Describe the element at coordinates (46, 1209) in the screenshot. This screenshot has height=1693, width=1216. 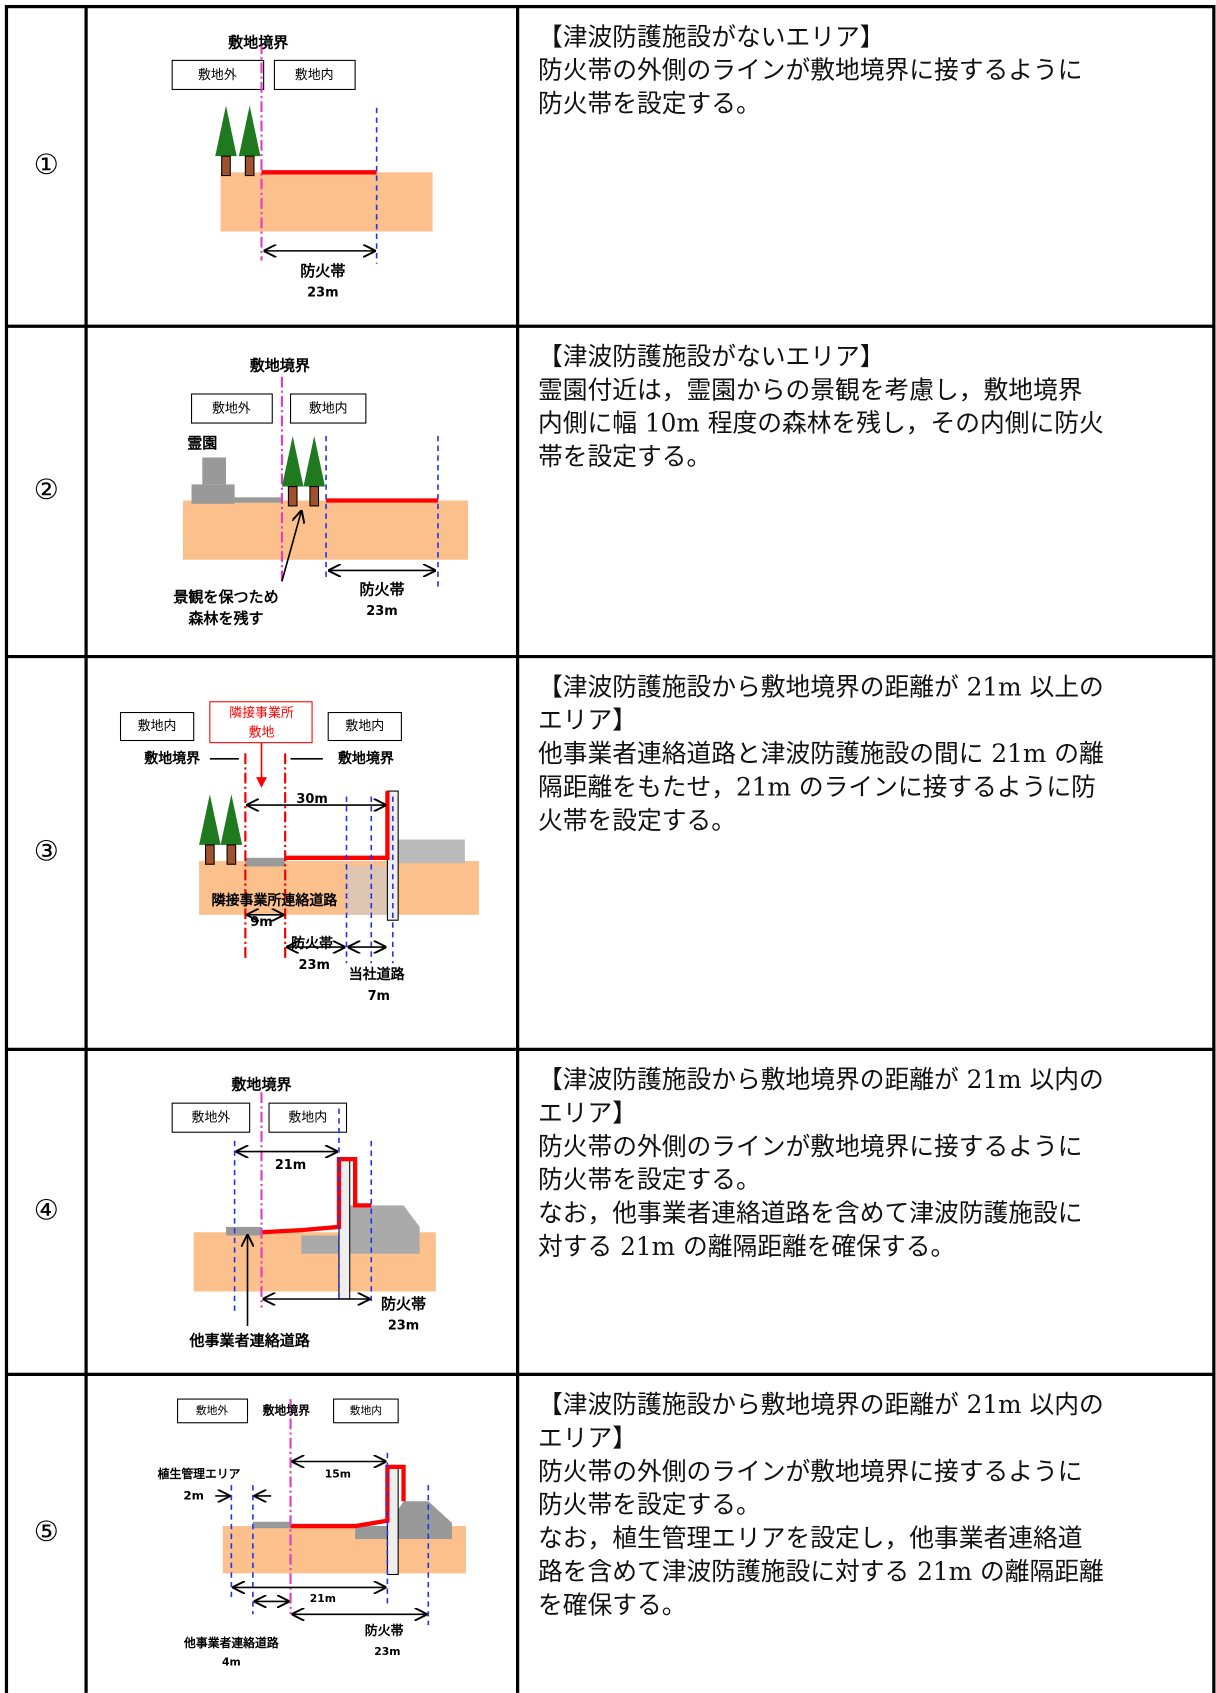
I see `row-number: ④` at that location.